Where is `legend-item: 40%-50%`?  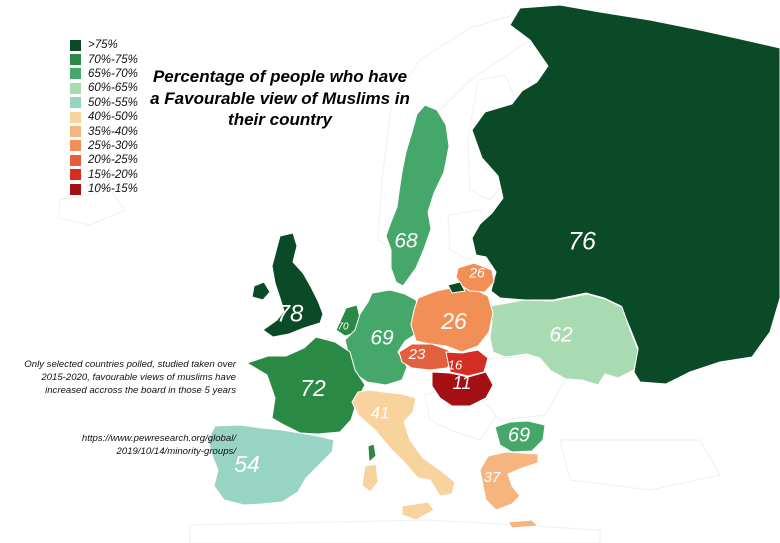
legend-item: 40%-50% is located at coordinates (104, 117).